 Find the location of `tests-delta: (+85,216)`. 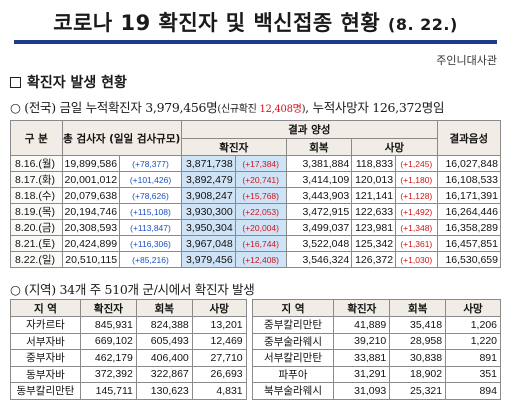

tests-delta: (+85,216) is located at coordinates (150, 259).